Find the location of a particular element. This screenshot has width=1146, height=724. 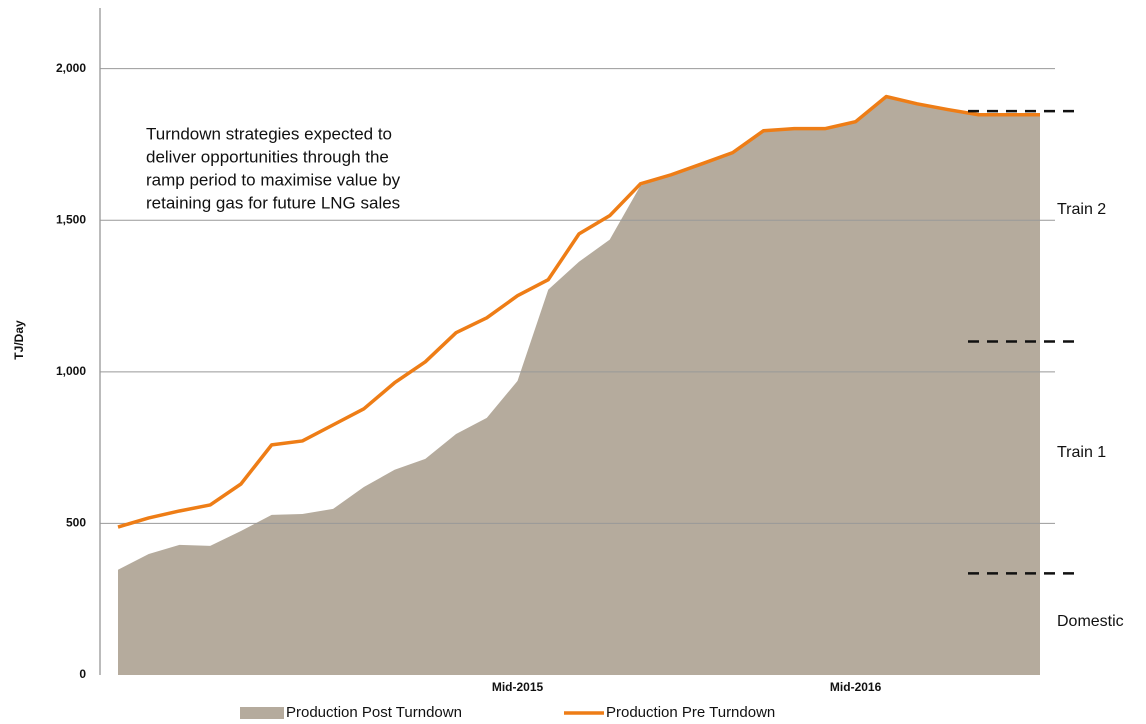

y-tick-label: 500 is located at coordinates (76, 523).